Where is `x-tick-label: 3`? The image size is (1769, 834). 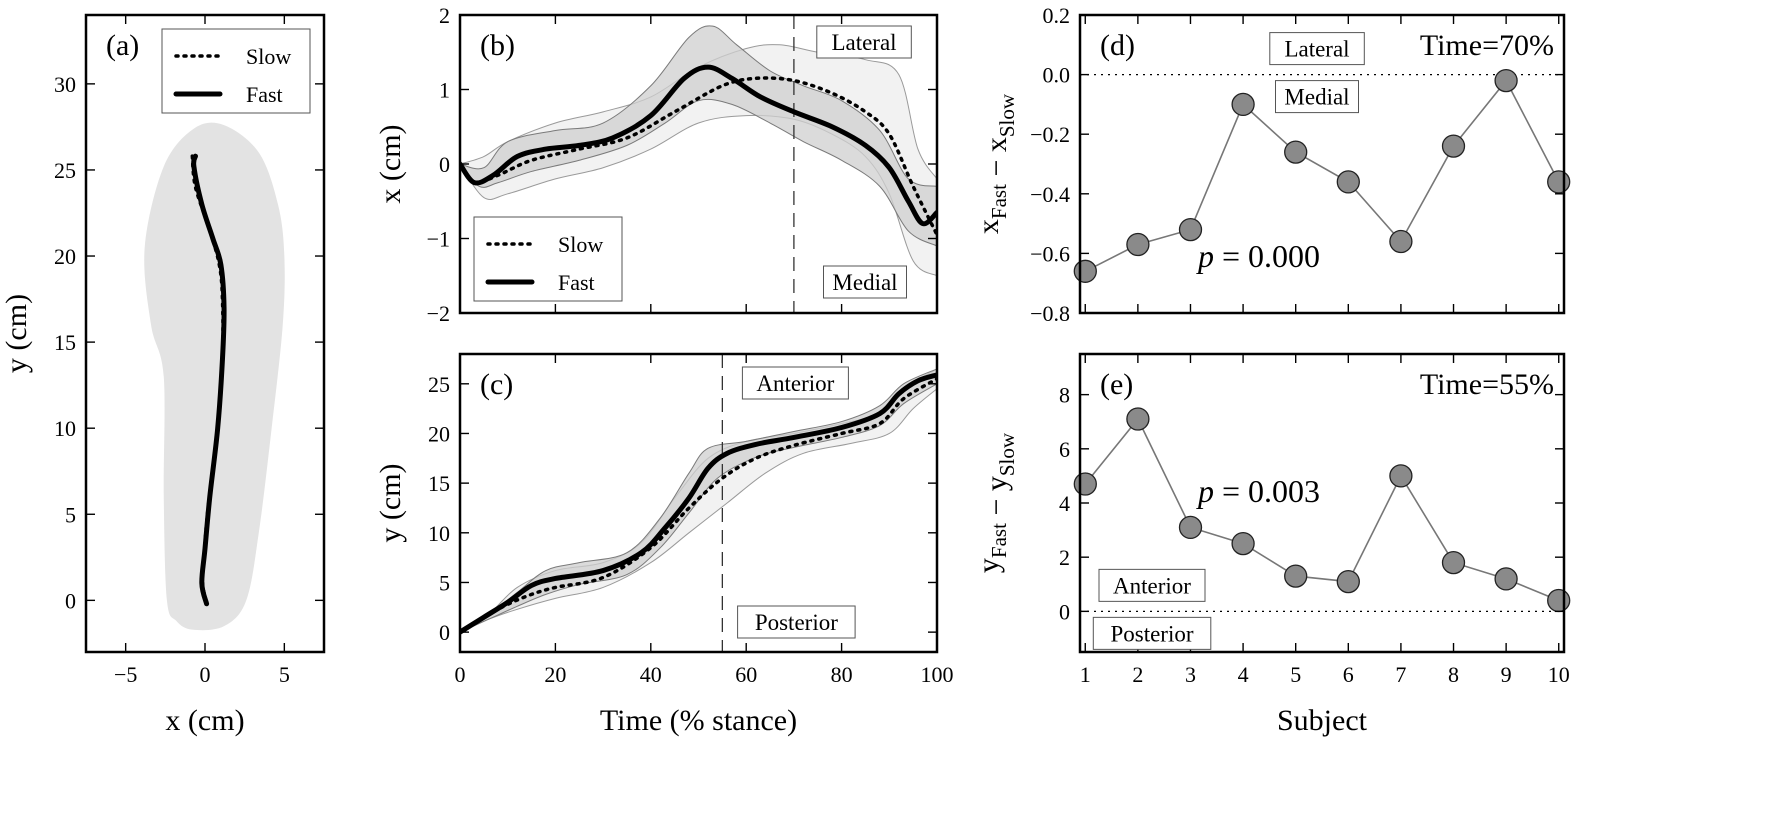 x-tick-label: 3 is located at coordinates (1190, 674).